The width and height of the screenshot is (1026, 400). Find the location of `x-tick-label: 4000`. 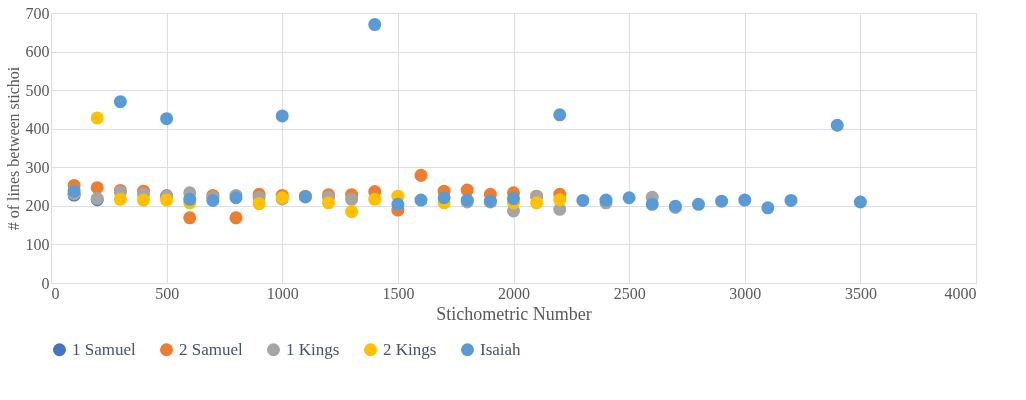

x-tick-label: 4000 is located at coordinates (960, 293).